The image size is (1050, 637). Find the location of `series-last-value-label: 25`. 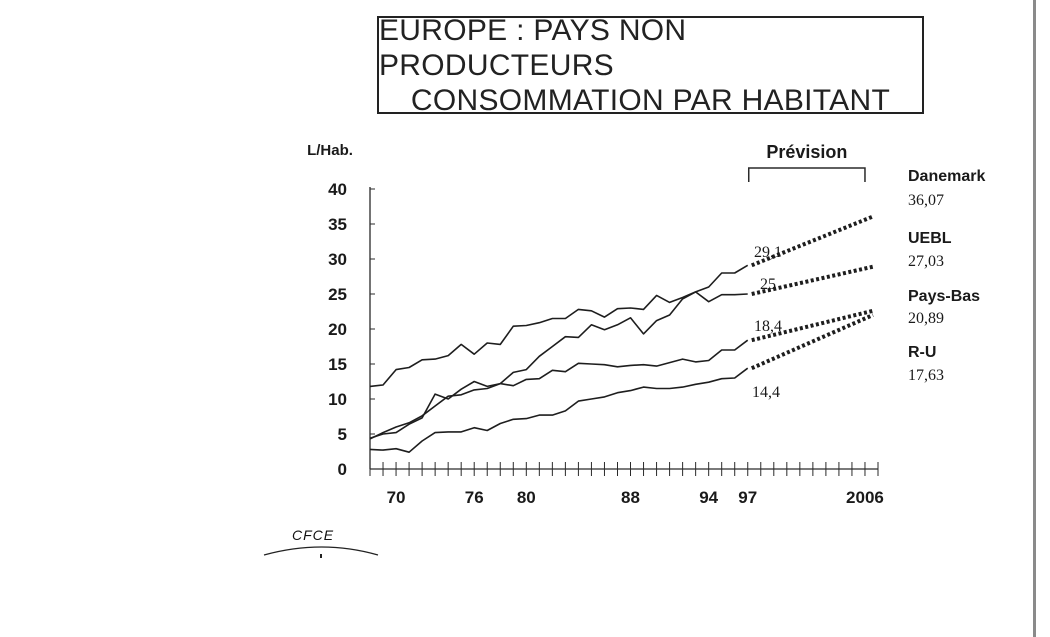

series-last-value-label: 25 is located at coordinates (768, 284).